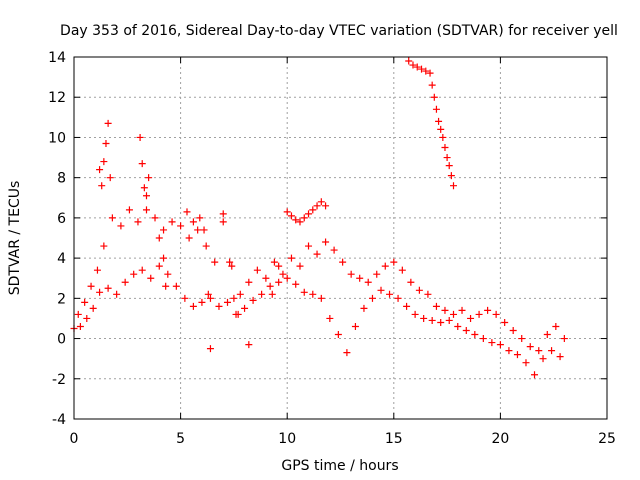 This screenshot has width=640, height=480. Describe the element at coordinates (15, 238) in the screenshot. I see `y-axis-label: SDTVAR / TECUs` at that location.